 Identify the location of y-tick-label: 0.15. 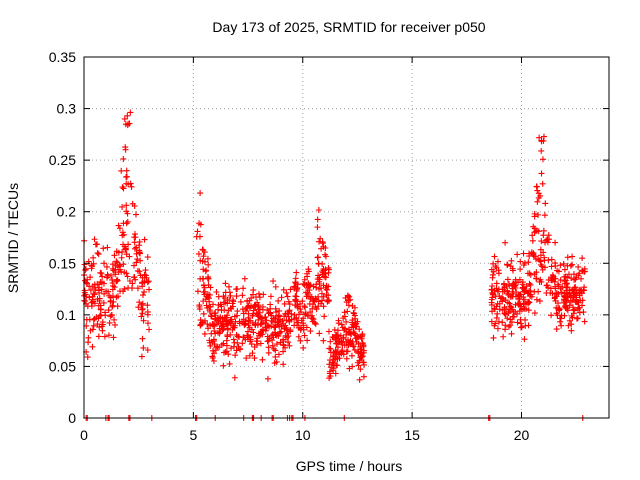
(62, 263).